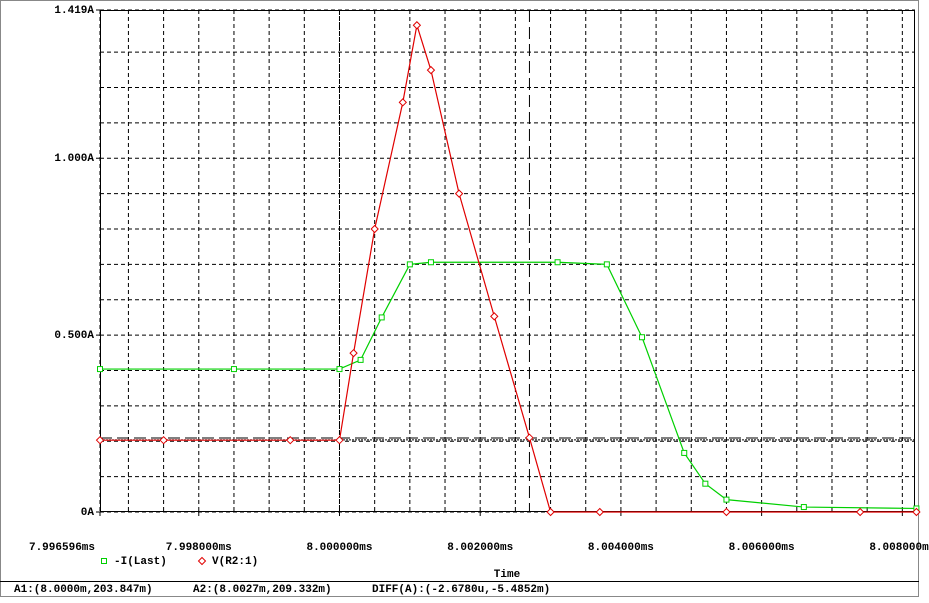 The height and width of the screenshot is (603, 929). What do you see at coordinates (480, 548) in the screenshot?
I see `x-tick-label: 8.002000ms` at bounding box center [480, 548].